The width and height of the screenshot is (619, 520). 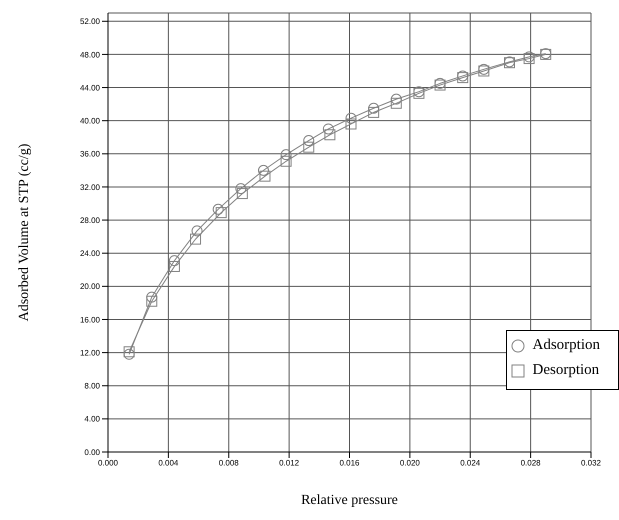 I want to click on x-tick-label: 0.028, so click(x=531, y=463).